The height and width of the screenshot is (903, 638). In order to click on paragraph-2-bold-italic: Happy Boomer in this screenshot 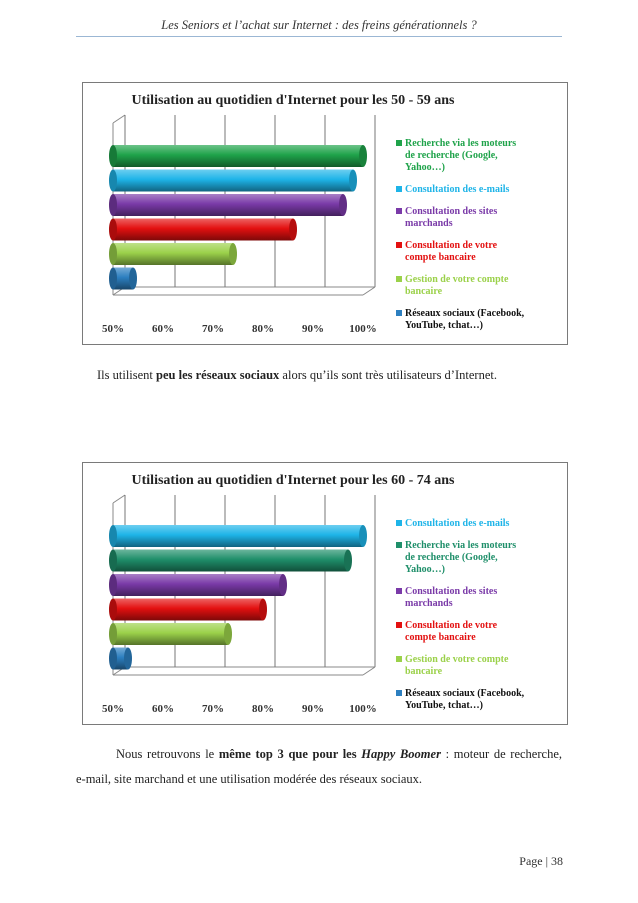, I will do `click(401, 754)`.